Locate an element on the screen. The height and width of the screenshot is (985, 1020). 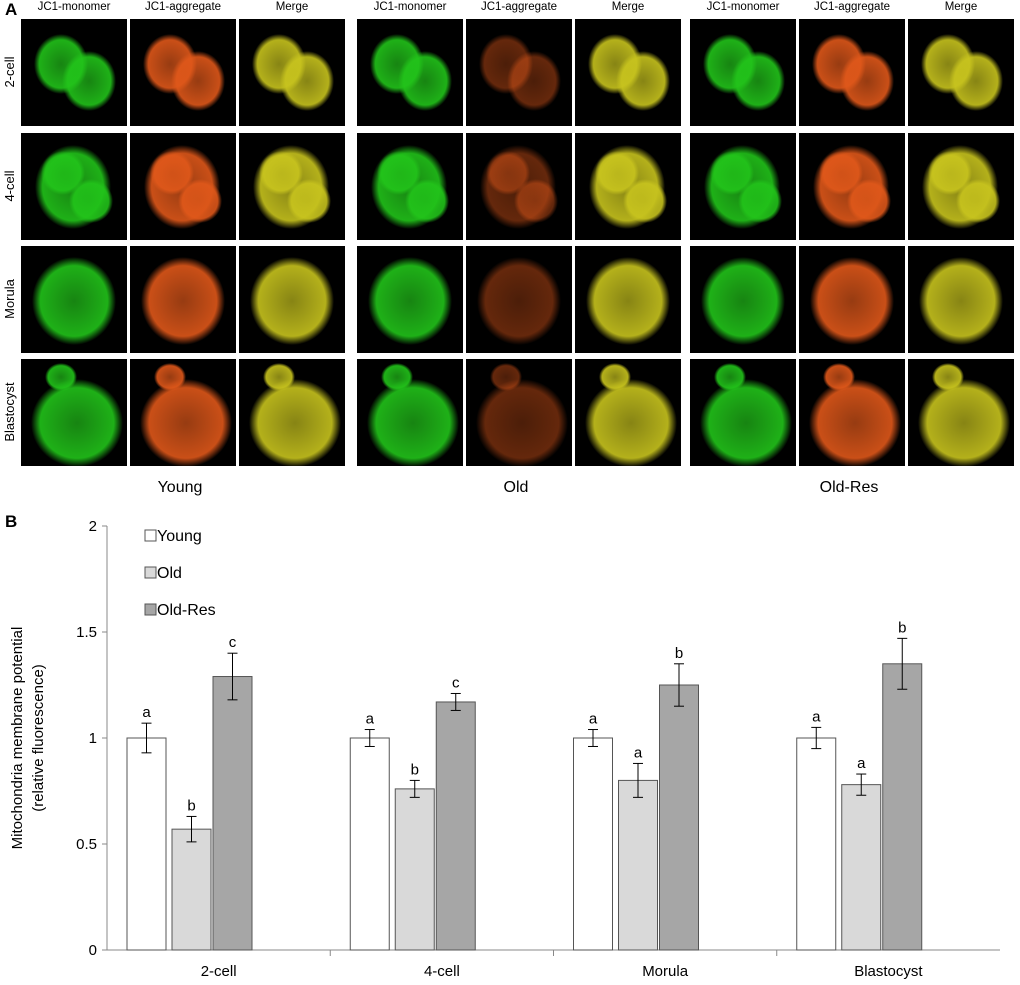
micrograph-old-res-blastocyst-merge is located at coordinates (961, 412).